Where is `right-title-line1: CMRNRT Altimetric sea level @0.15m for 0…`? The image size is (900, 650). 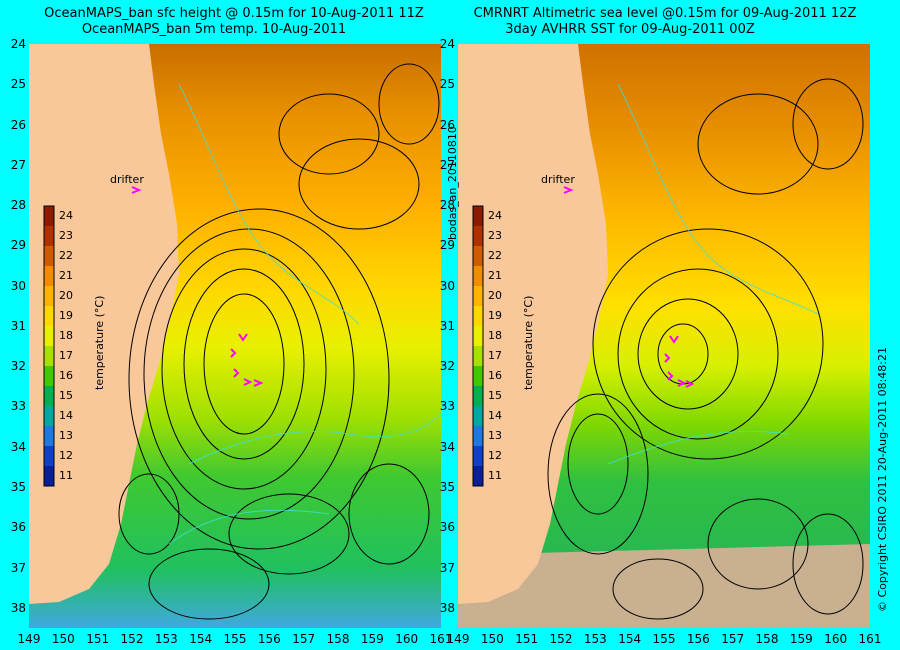 right-title-line1: CMRNRT Altimetric sea level @0.15m for 0… is located at coordinates (665, 13).